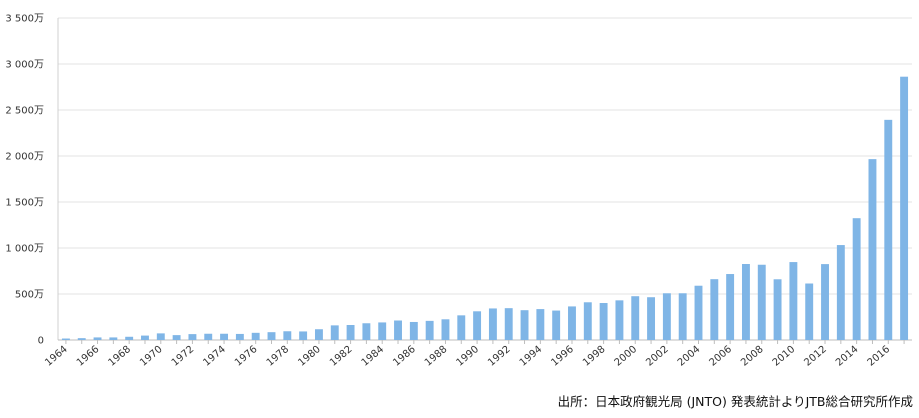 Image resolution: width=919 pixels, height=418 pixels. I want to click on bar-1976, so click(255, 336).